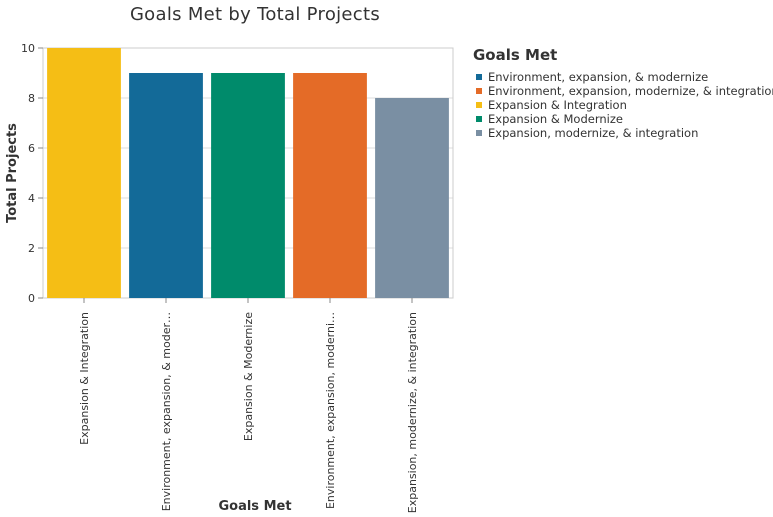  Describe the element at coordinates (31, 148) in the screenshot. I see `y-tick-label-3: 6` at that location.